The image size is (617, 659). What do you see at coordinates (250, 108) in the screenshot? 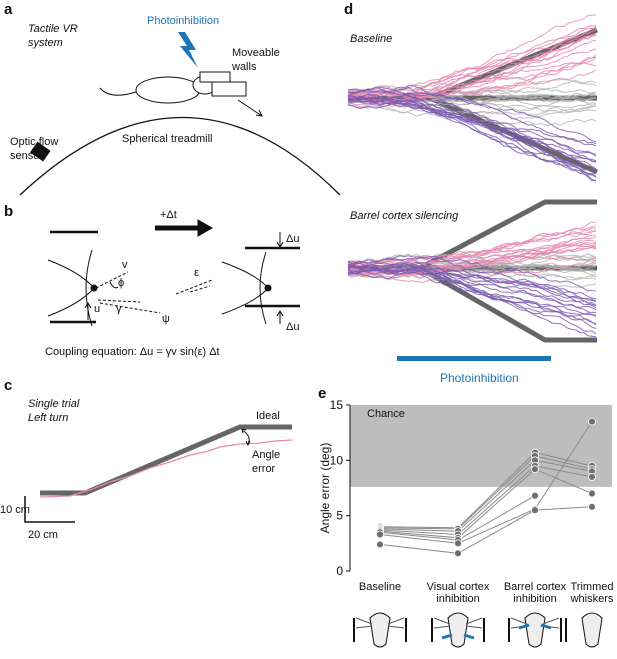
I see `arrow` at bounding box center [250, 108].